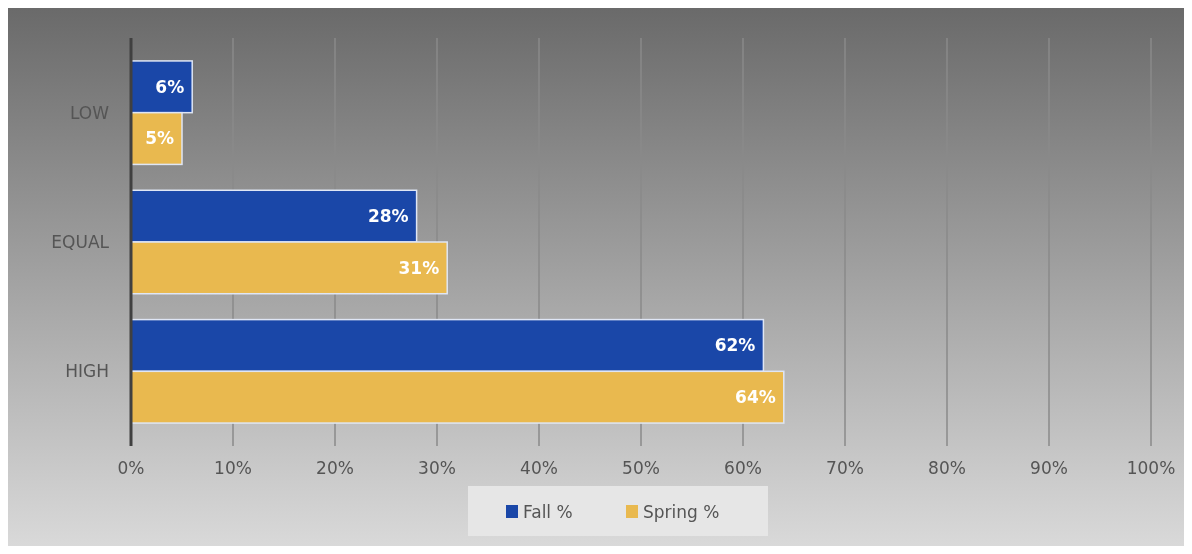 The image size is (1192, 554). What do you see at coordinates (159, 138) in the screenshot?
I see `data-label: 5%` at bounding box center [159, 138].